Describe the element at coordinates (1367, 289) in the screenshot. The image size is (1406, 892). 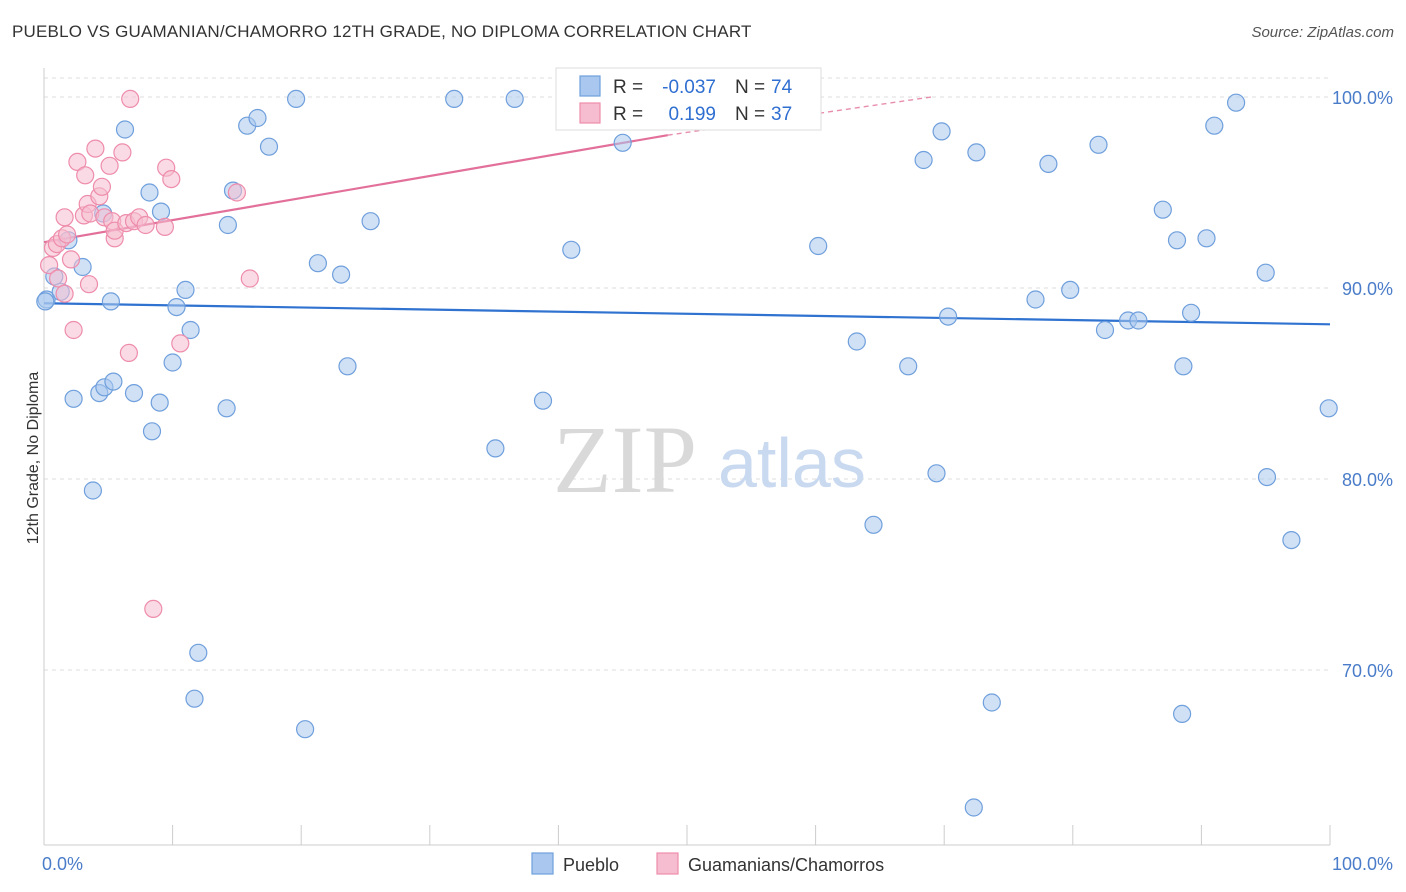
I see `y-tick-label: 90.0%` at that location.